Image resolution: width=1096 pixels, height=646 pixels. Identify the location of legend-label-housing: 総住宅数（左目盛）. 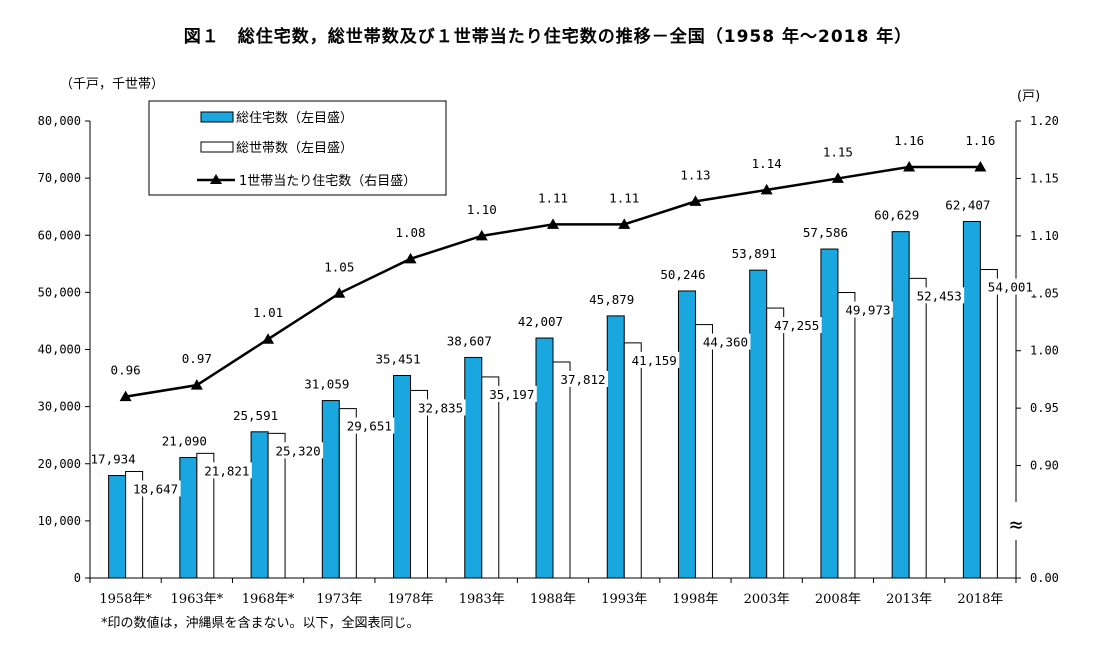
(294, 118).